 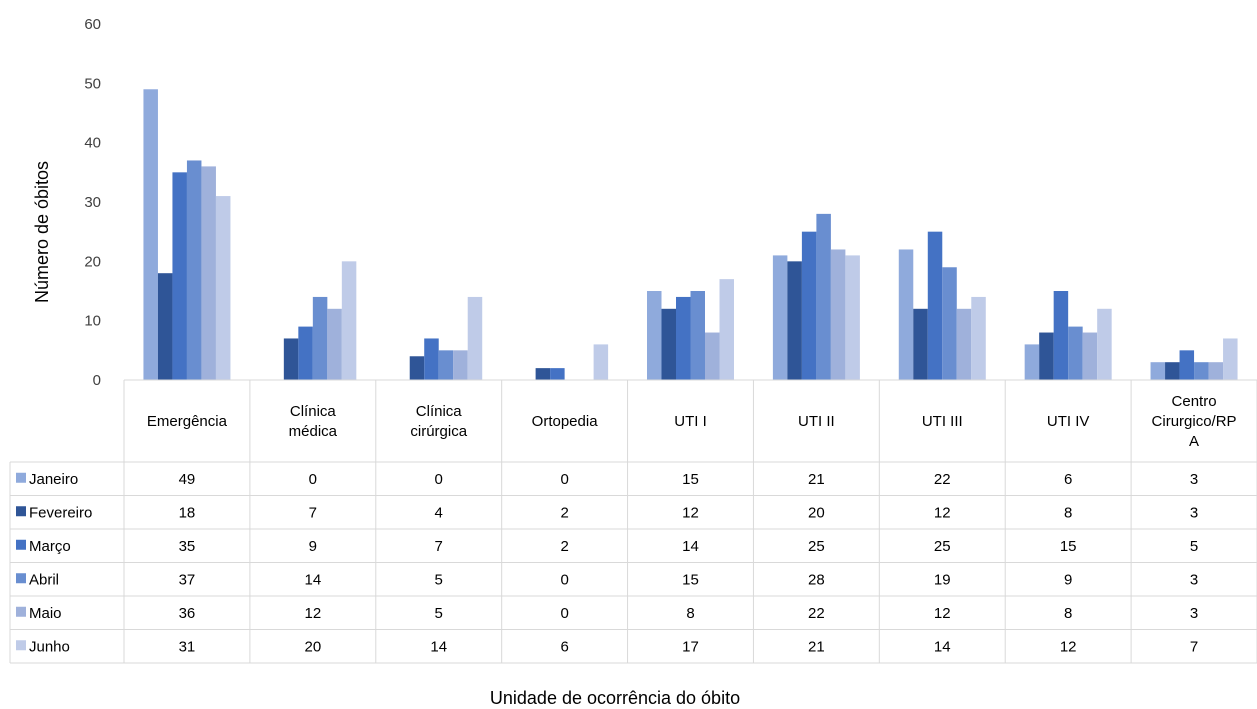 What do you see at coordinates (1194, 441) in the screenshot?
I see `category-label: A` at bounding box center [1194, 441].